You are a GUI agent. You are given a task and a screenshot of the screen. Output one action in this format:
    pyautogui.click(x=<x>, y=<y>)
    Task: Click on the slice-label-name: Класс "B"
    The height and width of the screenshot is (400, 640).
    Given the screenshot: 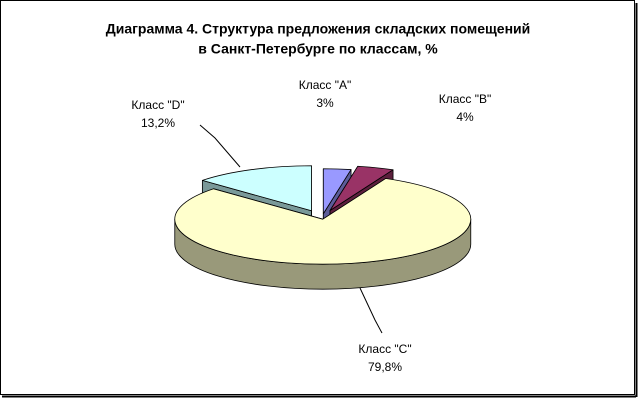 What is the action you would take?
    pyautogui.click(x=465, y=99)
    